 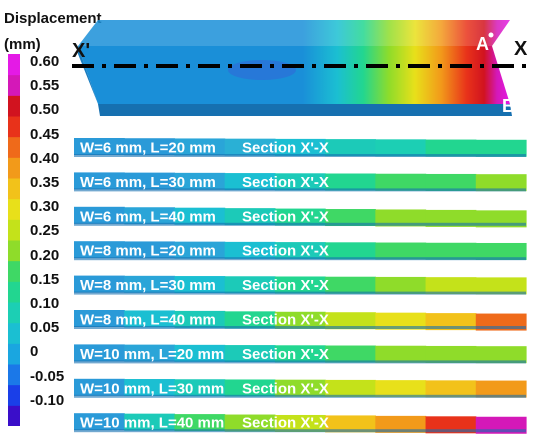 I want to click on plate-side-face, so click(x=88, y=75).